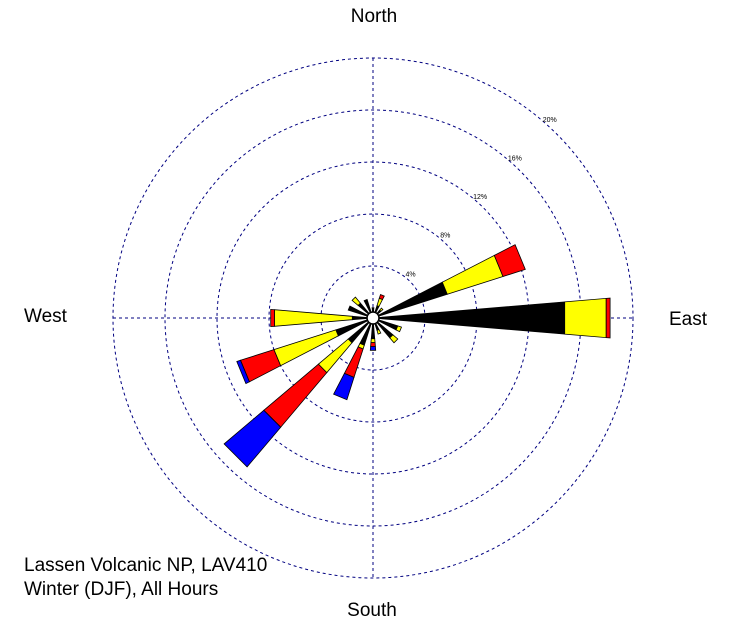  Describe the element at coordinates (410, 274) in the screenshot. I see `ring-label-1: 4%` at that location.